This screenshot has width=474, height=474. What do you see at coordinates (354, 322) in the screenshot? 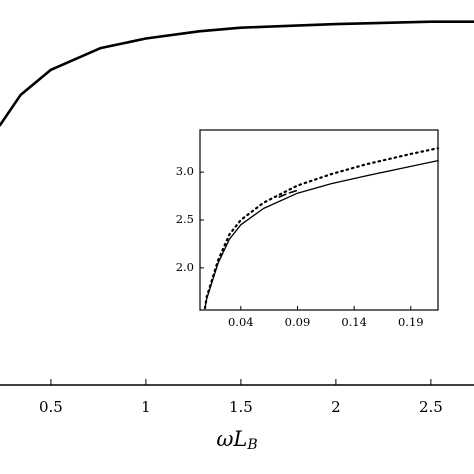
I see `x-tick-label: 0.14` at bounding box center [354, 322].